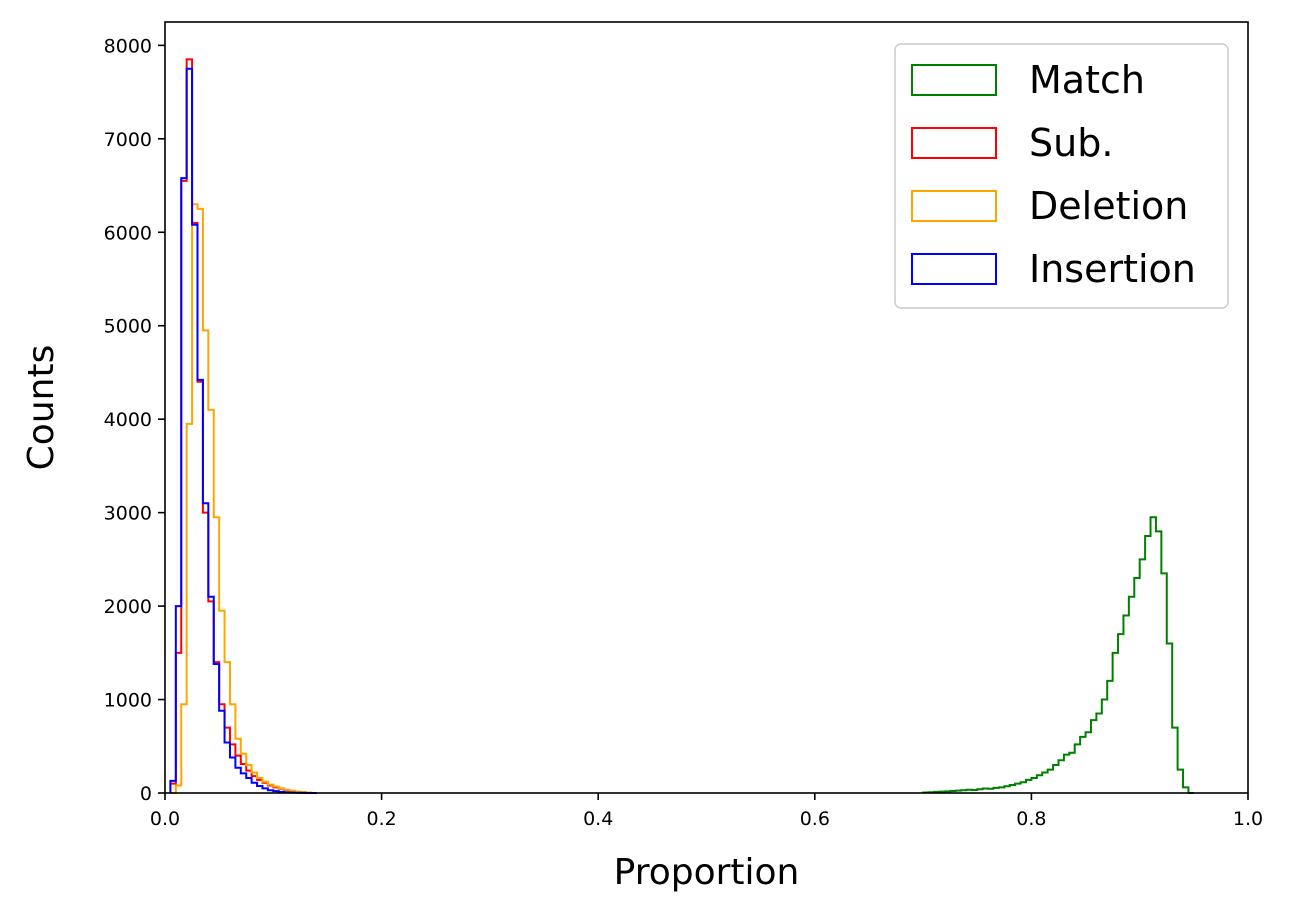  Describe the element at coordinates (1012, 143) in the screenshot. I see `legend-item: Sub.` at that location.